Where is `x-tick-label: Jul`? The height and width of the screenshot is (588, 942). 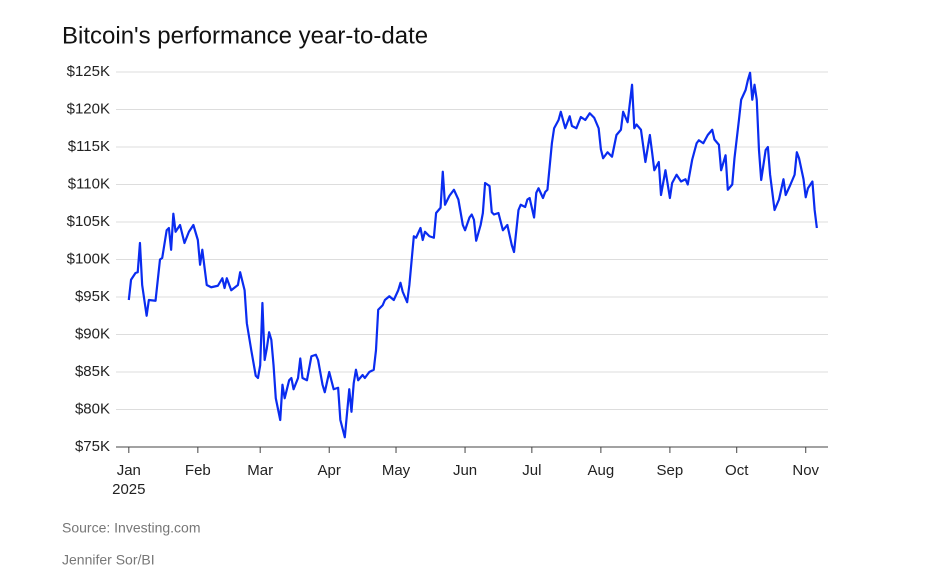
x-tick-label: Jul is located at coordinates (531, 470).